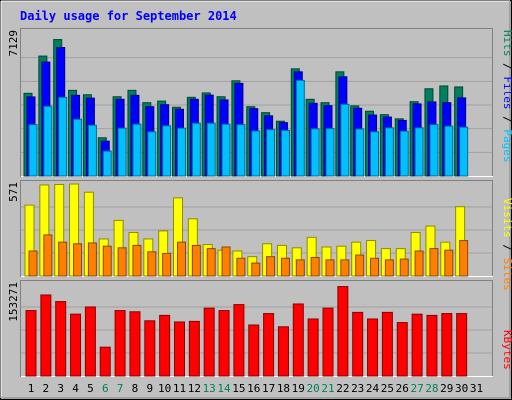 This screenshot has width=512, height=400. Describe the element at coordinates (13, 192) in the screenshot. I see `ymax-label-mid: 571` at that location.